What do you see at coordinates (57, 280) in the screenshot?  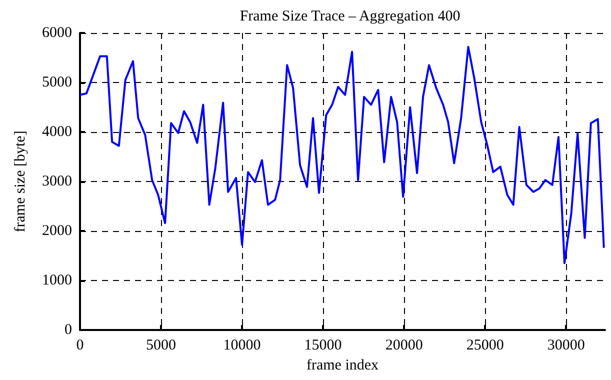 I see `y-tick-label: 1000` at bounding box center [57, 280].